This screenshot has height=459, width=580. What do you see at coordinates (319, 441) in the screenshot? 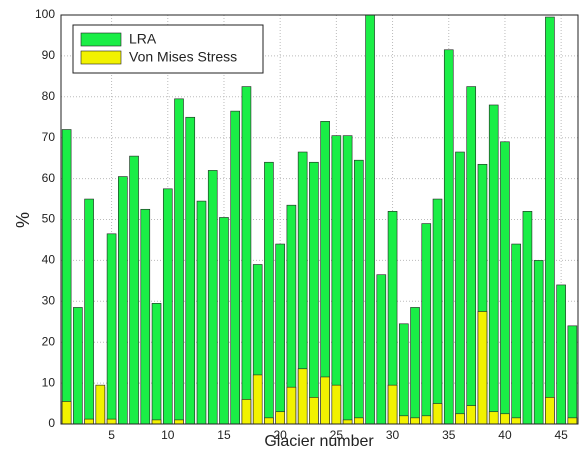
I see `x-axis-label: Glacier number` at bounding box center [319, 441].